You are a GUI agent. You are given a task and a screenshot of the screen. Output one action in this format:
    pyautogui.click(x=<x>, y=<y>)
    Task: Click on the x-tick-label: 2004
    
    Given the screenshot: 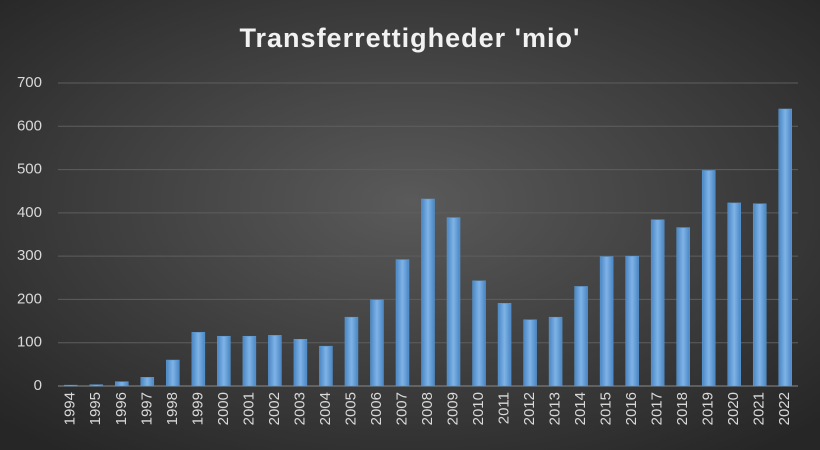 What is the action you would take?
    pyautogui.click(x=325, y=408)
    